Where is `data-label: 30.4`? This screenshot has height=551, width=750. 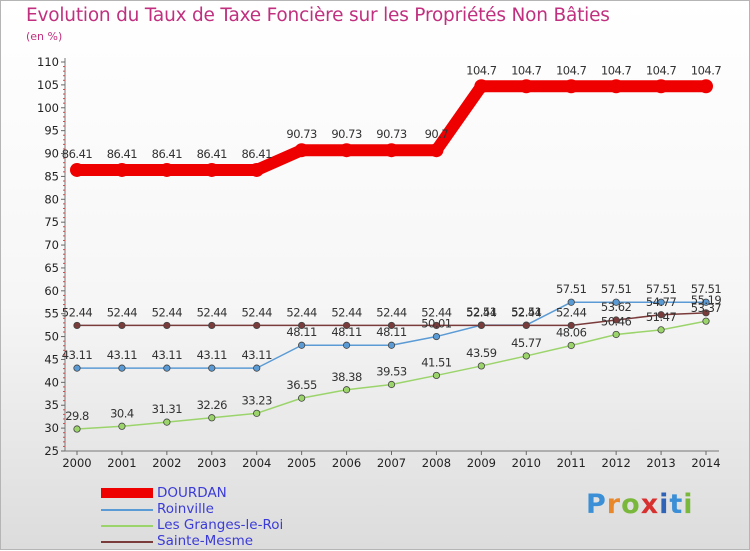
data-label: 30.4 is located at coordinates (122, 413).